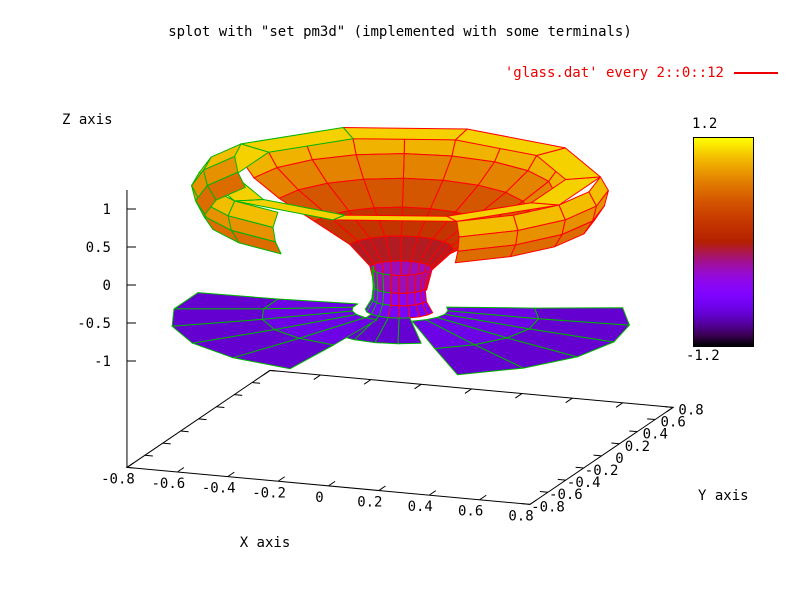 The width and height of the screenshot is (800, 600). I want to click on y-tick-label: -0.6, so click(566, 495).